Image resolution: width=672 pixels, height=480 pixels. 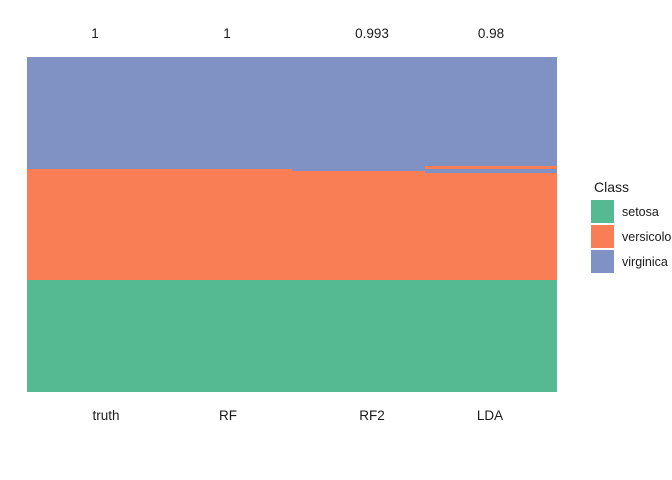 What do you see at coordinates (372, 415) in the screenshot?
I see `x-tick-label-rf2: RF2` at bounding box center [372, 415].